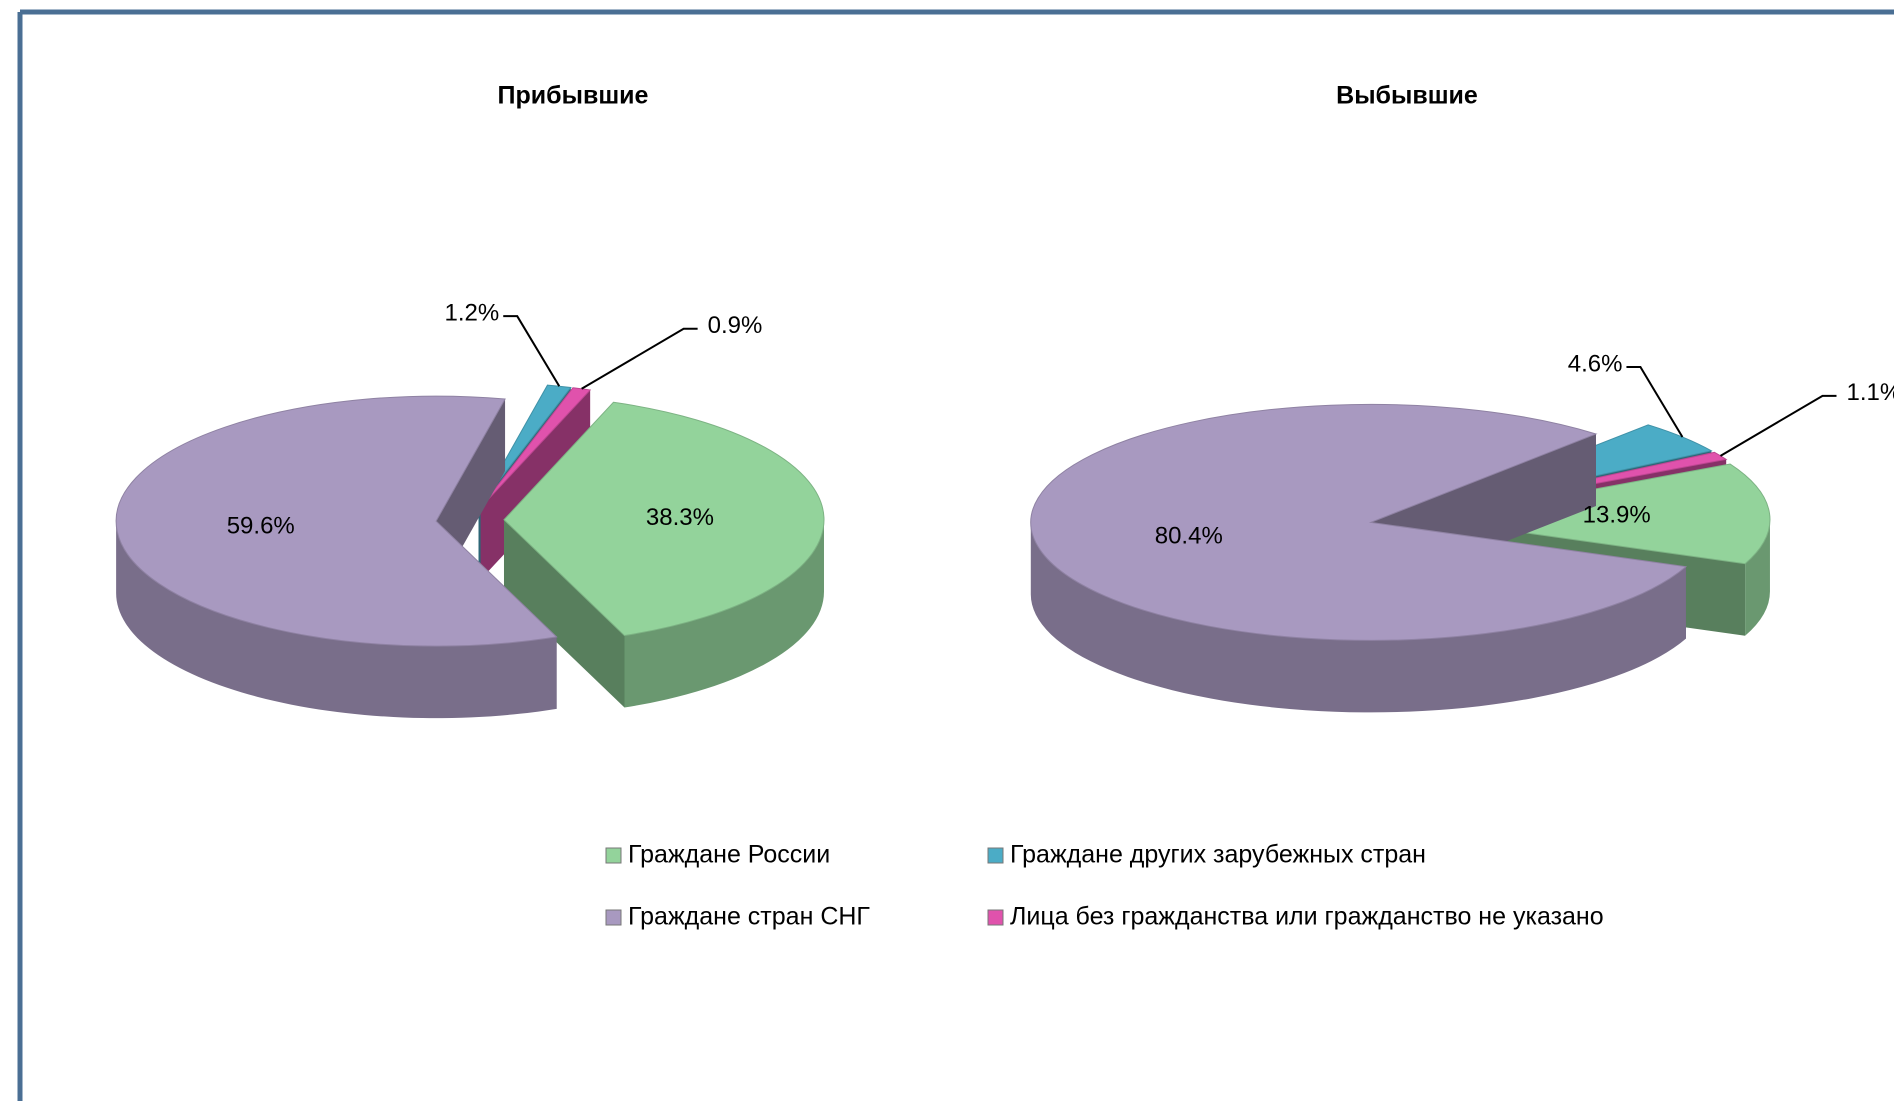  I want to click on data-label: 0.9%, so click(735, 325).